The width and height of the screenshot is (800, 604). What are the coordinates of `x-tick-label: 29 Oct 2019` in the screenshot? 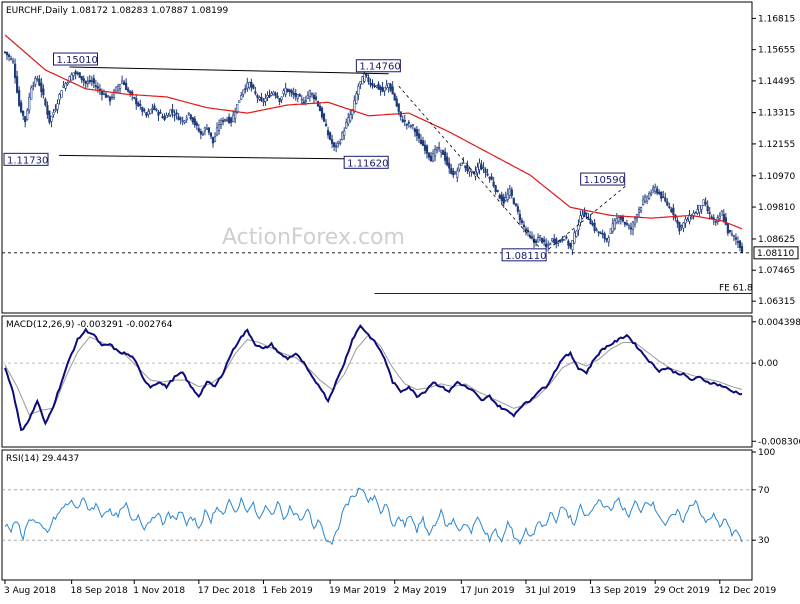 It's located at (682, 591).